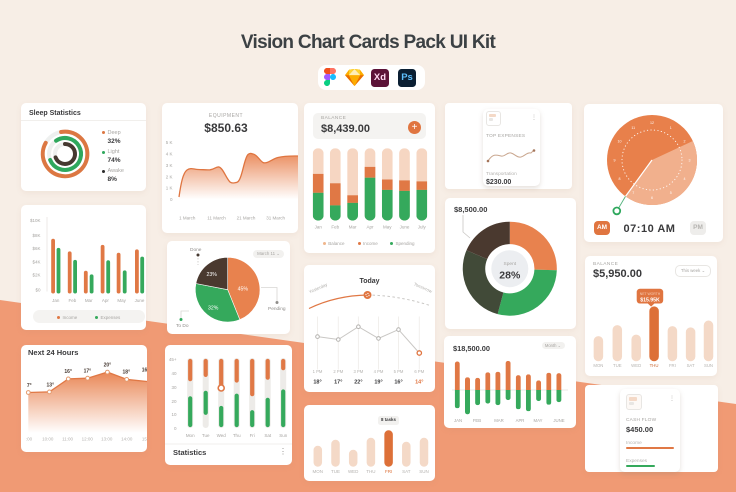  What do you see at coordinates (477, 420) in the screenshot?
I see `svg-text: FEB` at bounding box center [477, 420].